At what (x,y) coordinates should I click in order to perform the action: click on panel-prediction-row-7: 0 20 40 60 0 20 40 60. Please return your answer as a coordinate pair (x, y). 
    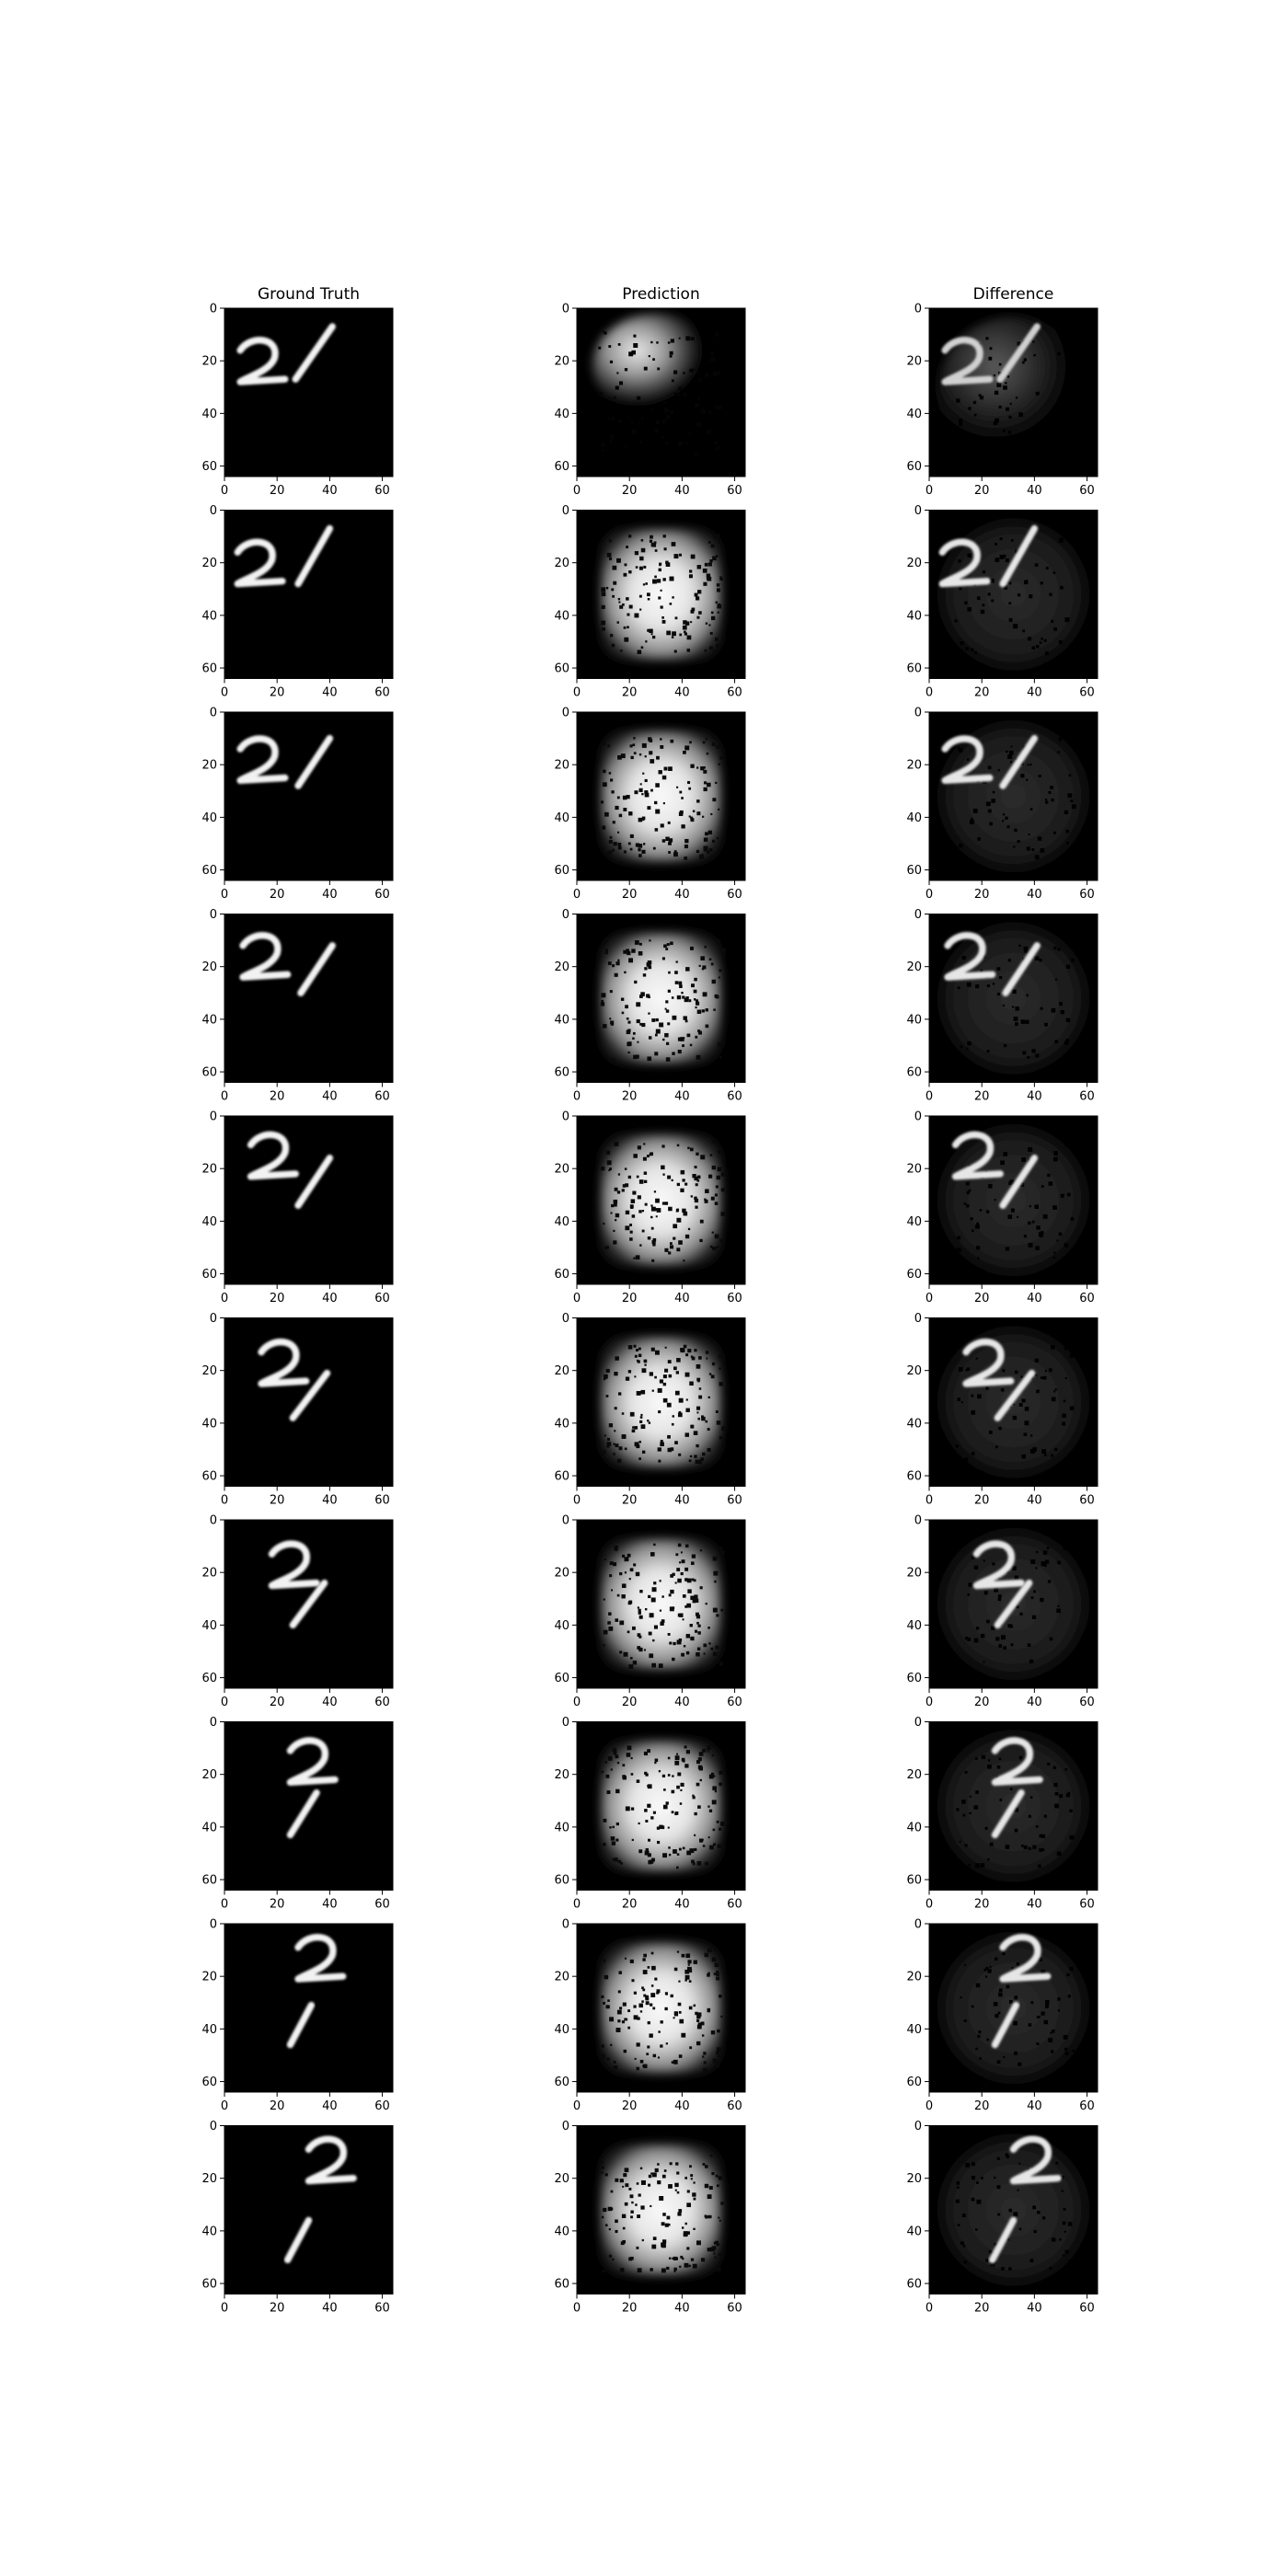
    Looking at the image, I should click on (650, 1611).